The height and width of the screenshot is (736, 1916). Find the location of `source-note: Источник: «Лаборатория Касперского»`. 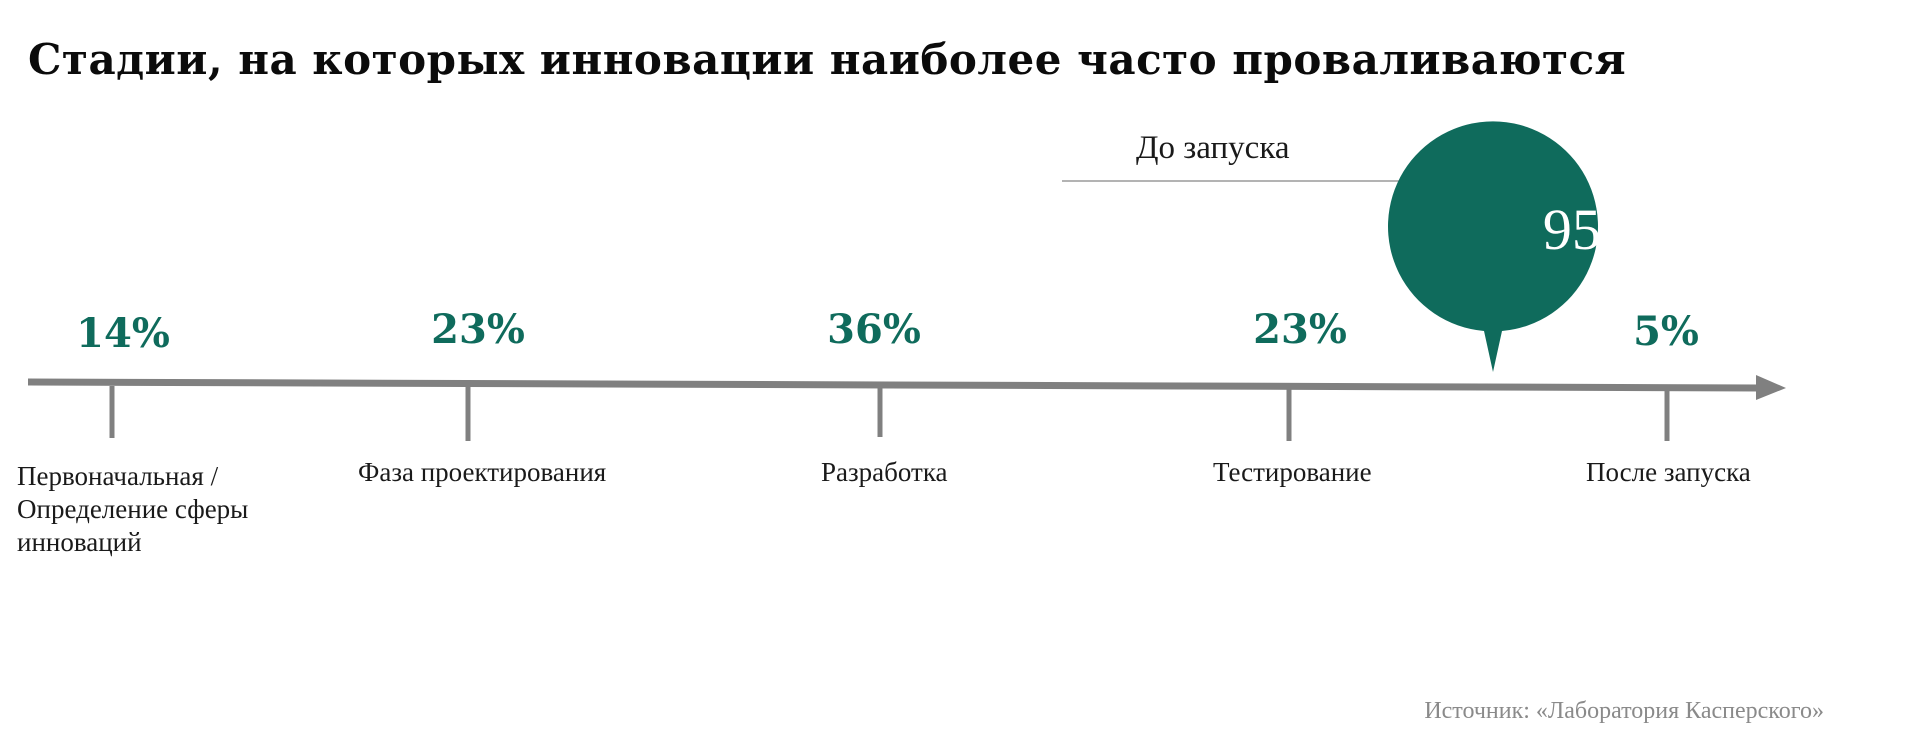

source-note: Источник: «Лаборатория Касперского» is located at coordinates (1624, 711).